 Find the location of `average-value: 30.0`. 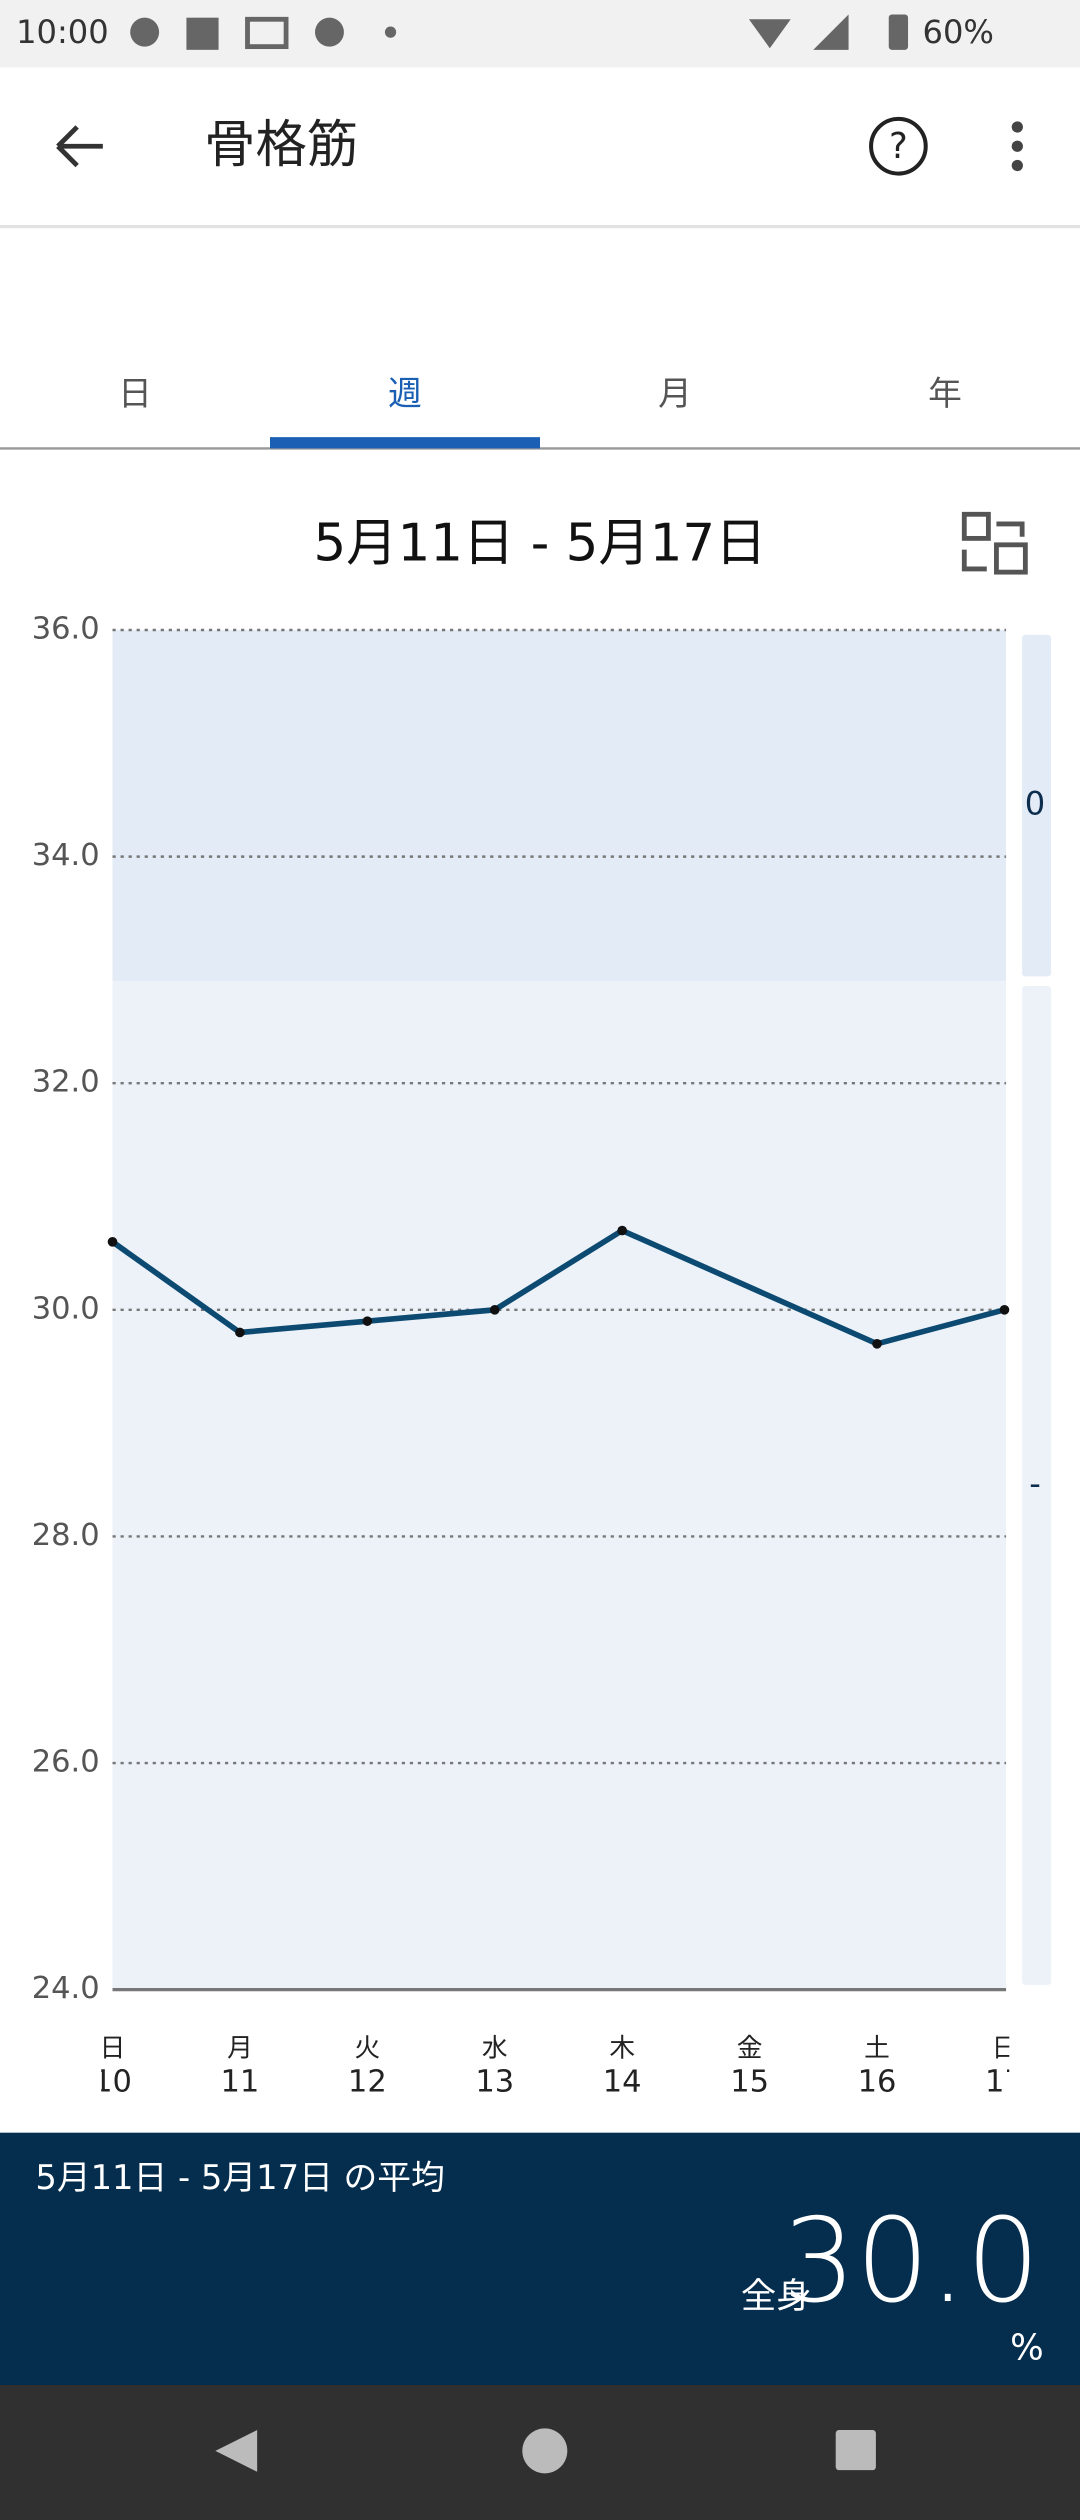

average-value: 30.0 is located at coordinates (911, 2262).